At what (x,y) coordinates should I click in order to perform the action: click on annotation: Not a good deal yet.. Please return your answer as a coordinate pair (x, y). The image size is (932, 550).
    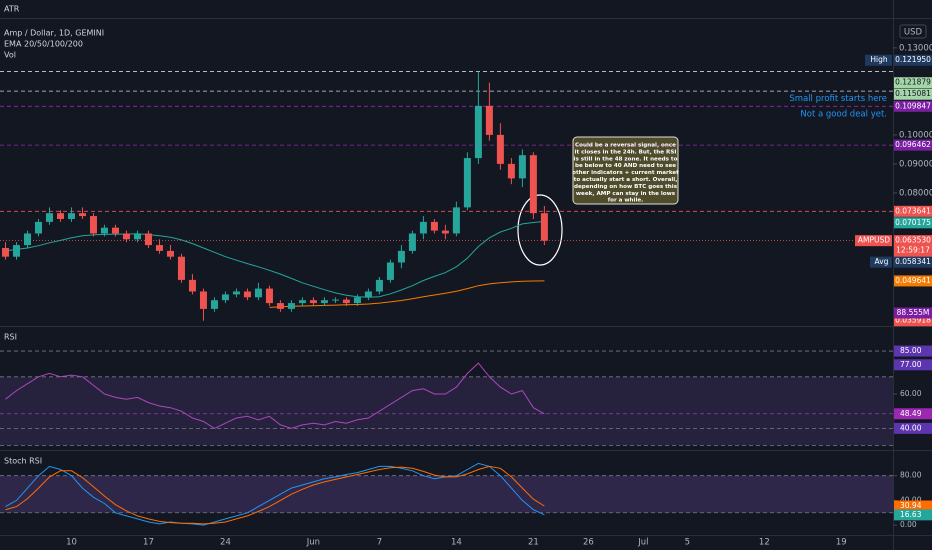
    Looking at the image, I should click on (843, 114).